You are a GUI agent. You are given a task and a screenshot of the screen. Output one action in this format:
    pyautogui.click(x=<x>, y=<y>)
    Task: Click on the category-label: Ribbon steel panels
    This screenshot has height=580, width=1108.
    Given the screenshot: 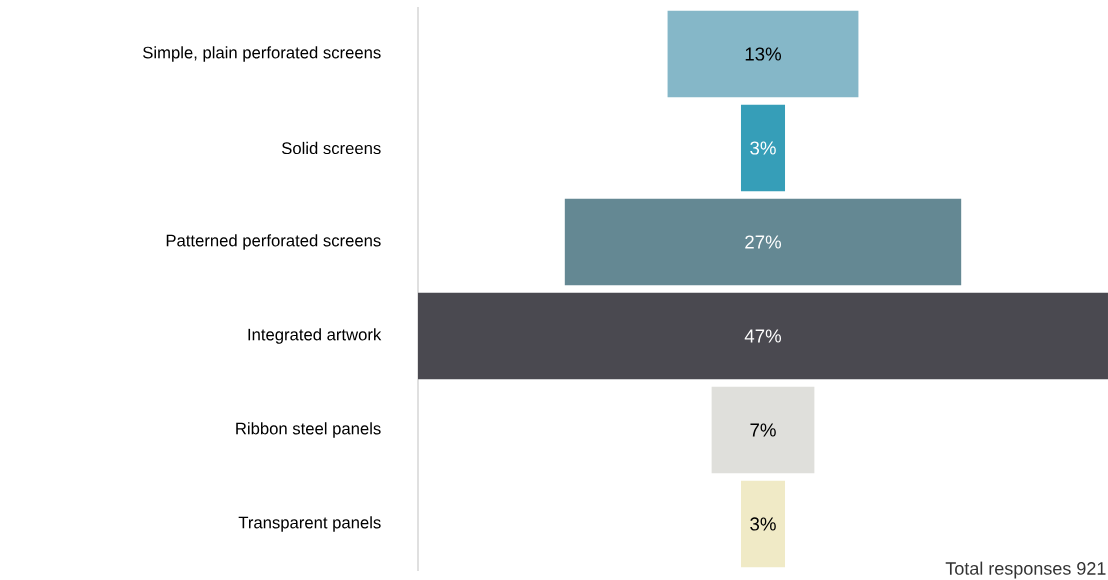 What is the action you would take?
    pyautogui.click(x=308, y=430)
    